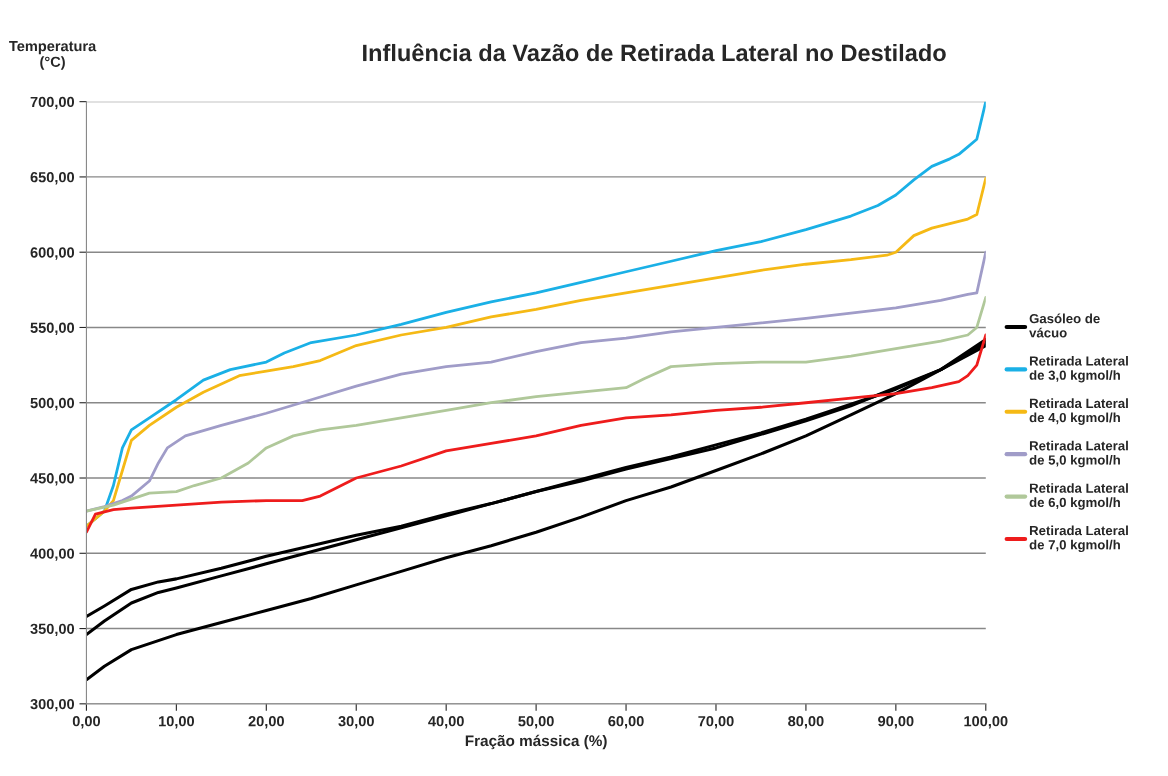 The height and width of the screenshot is (776, 1168). What do you see at coordinates (1078, 496) in the screenshot?
I see `legend-label: Retirada Lateral de 6,0 kgmol/h` at bounding box center [1078, 496].